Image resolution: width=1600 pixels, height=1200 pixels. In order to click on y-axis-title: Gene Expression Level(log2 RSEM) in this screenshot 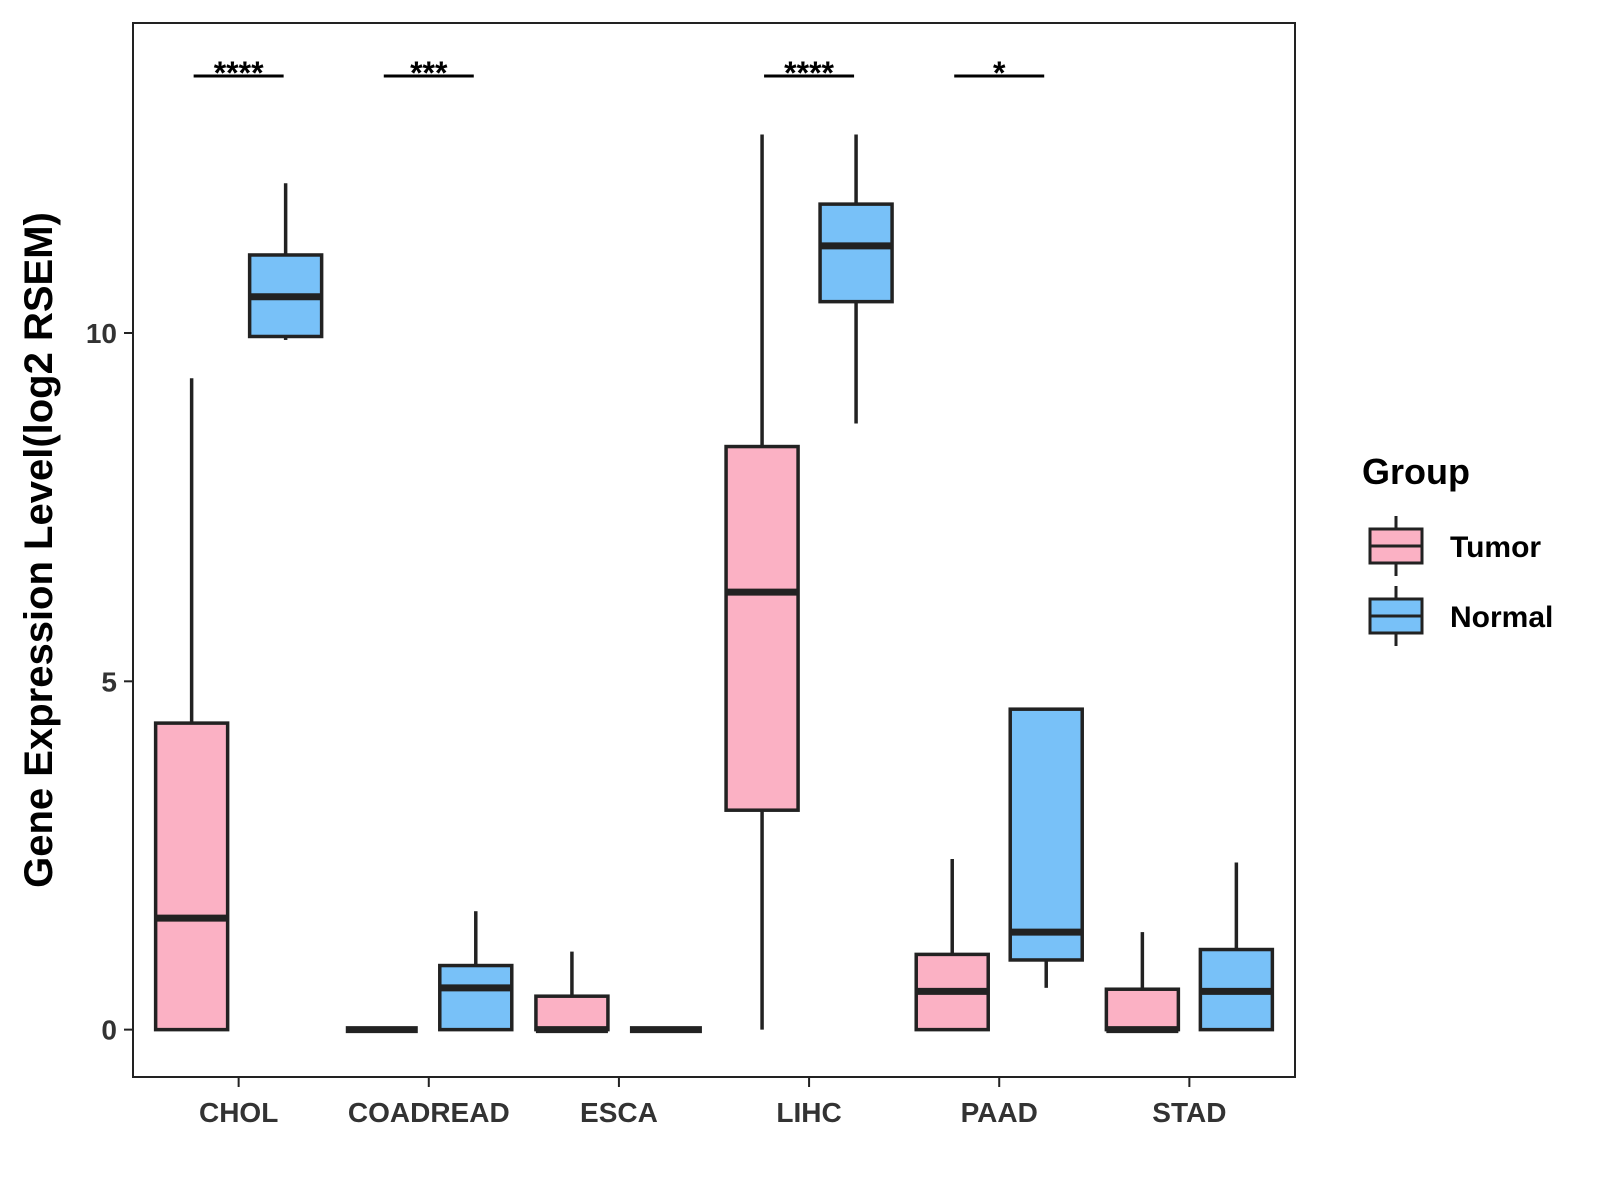, I will do `click(39, 550)`.